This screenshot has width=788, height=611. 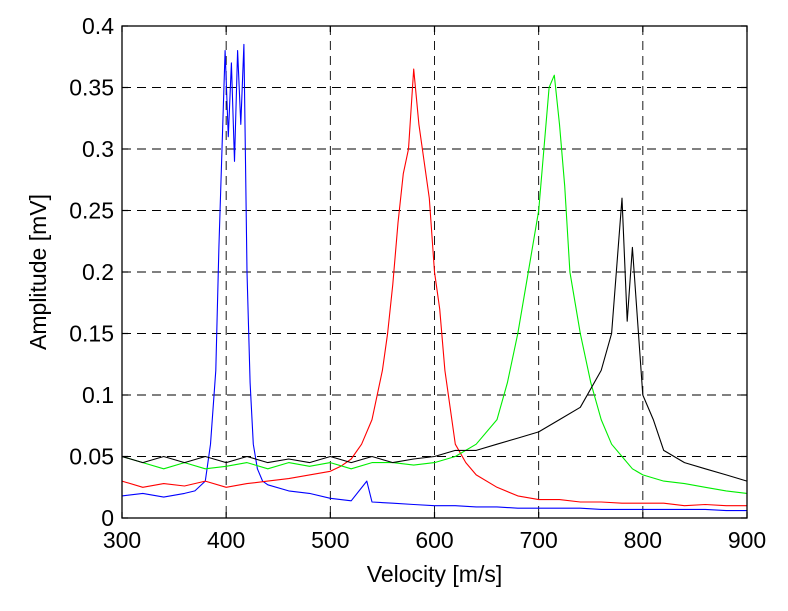 I want to click on x-tick-label: 600, so click(x=434, y=540).